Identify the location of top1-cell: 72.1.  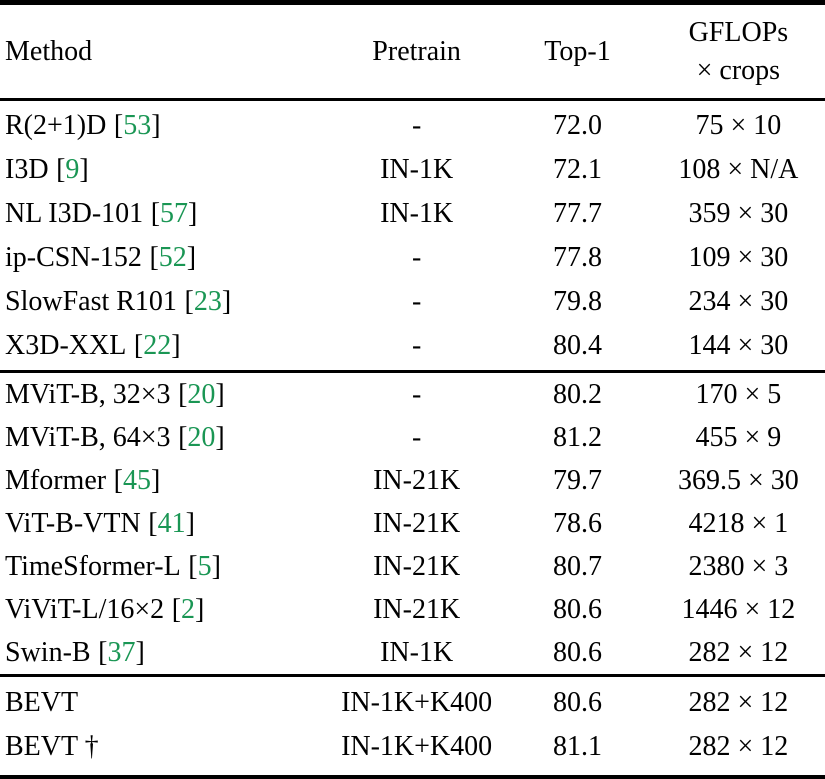
(577, 170).